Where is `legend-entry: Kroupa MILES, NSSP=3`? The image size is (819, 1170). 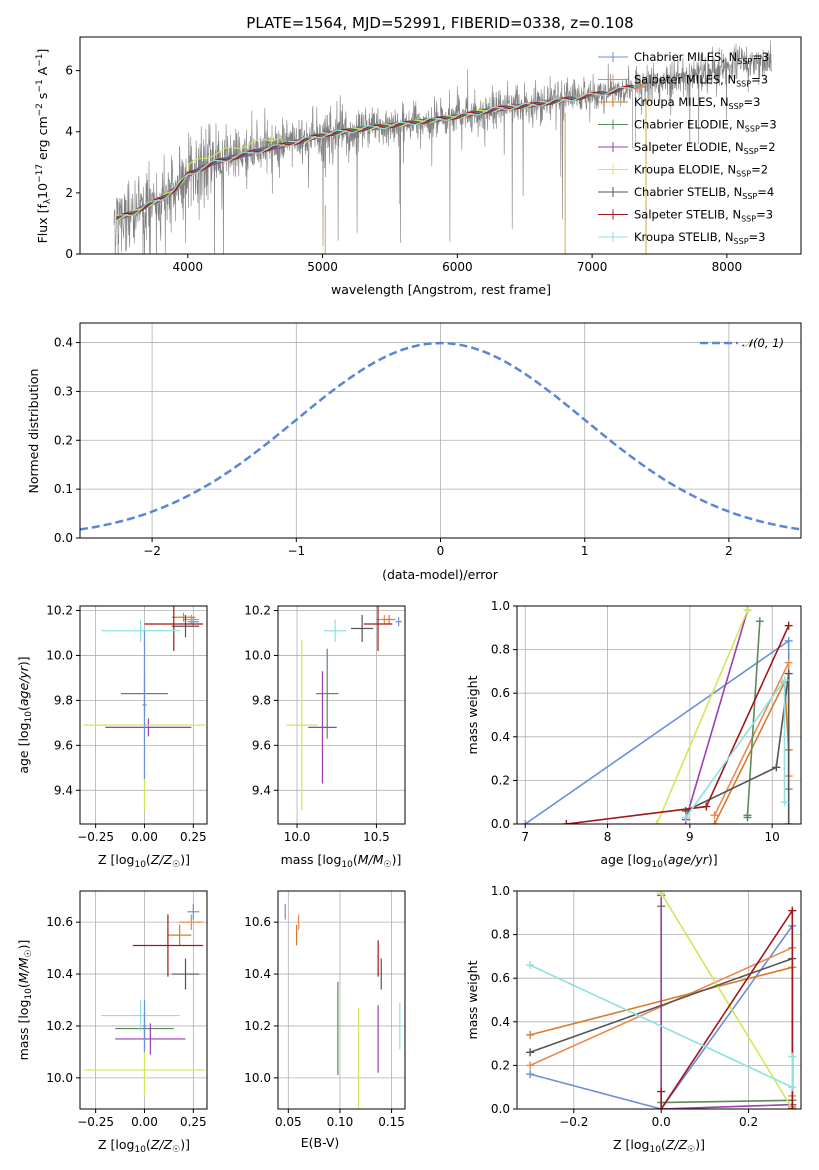
legend-entry: Kroupa MILES, NSSP=3 is located at coordinates (697, 103).